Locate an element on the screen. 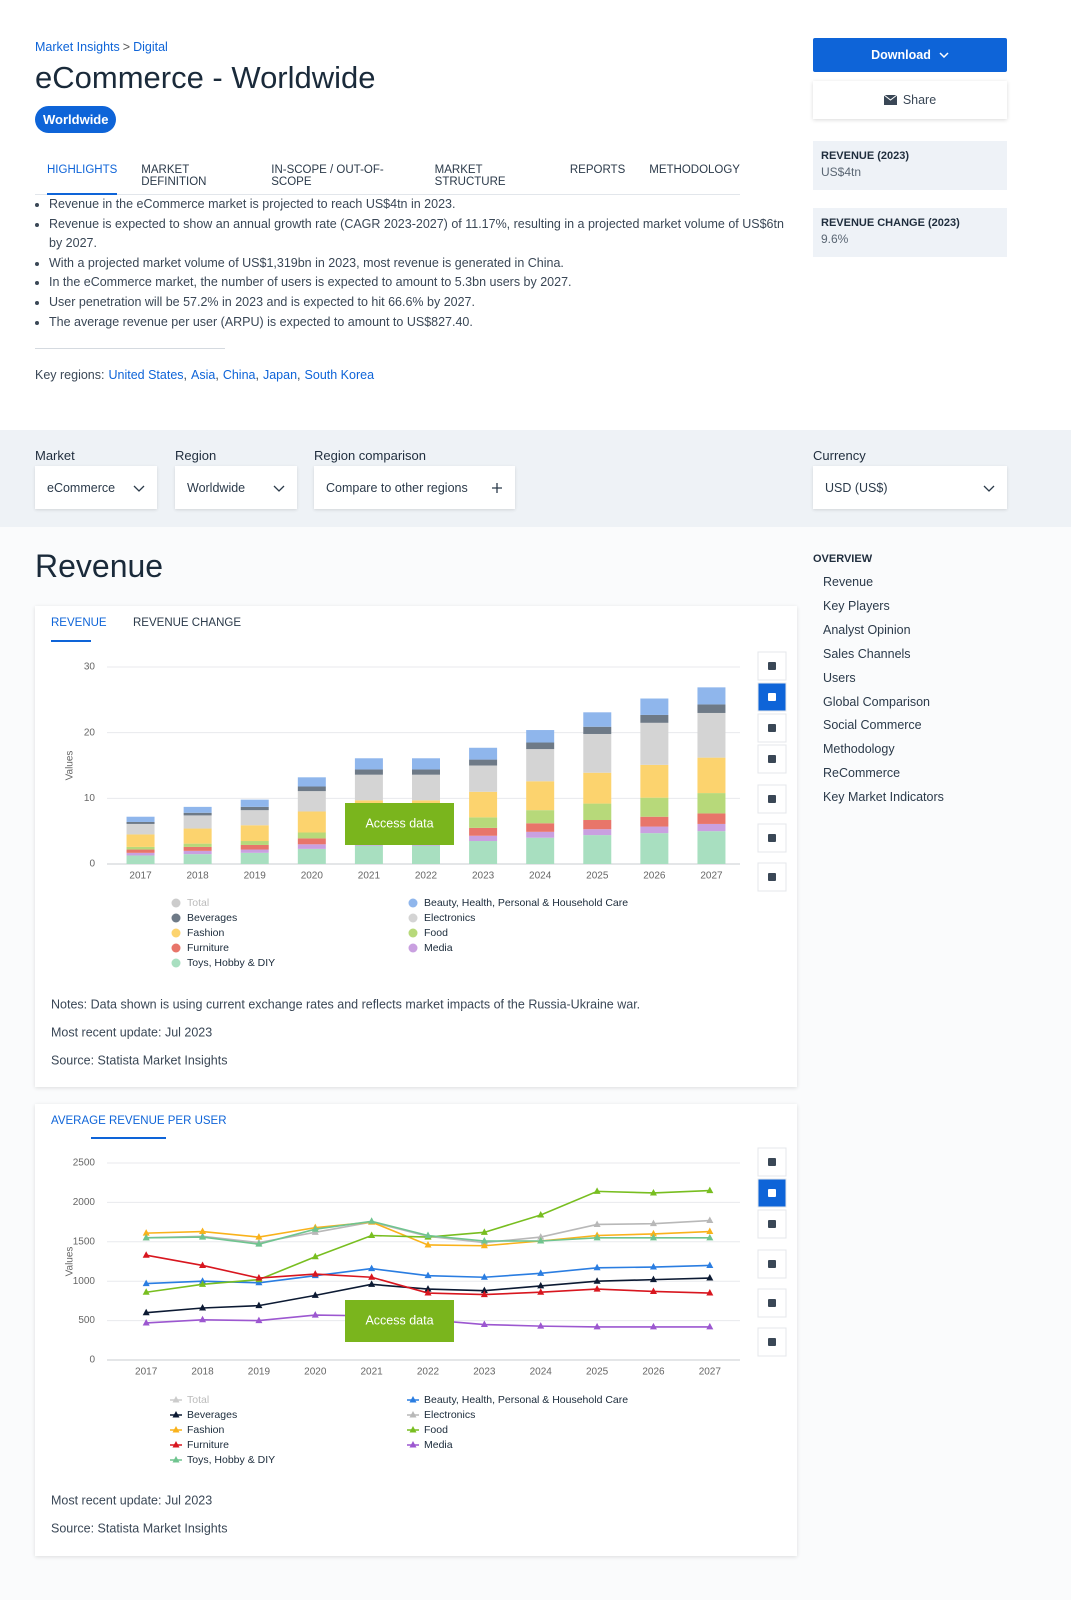 This screenshot has height=1600, width=1071. region-link: China is located at coordinates (239, 375).